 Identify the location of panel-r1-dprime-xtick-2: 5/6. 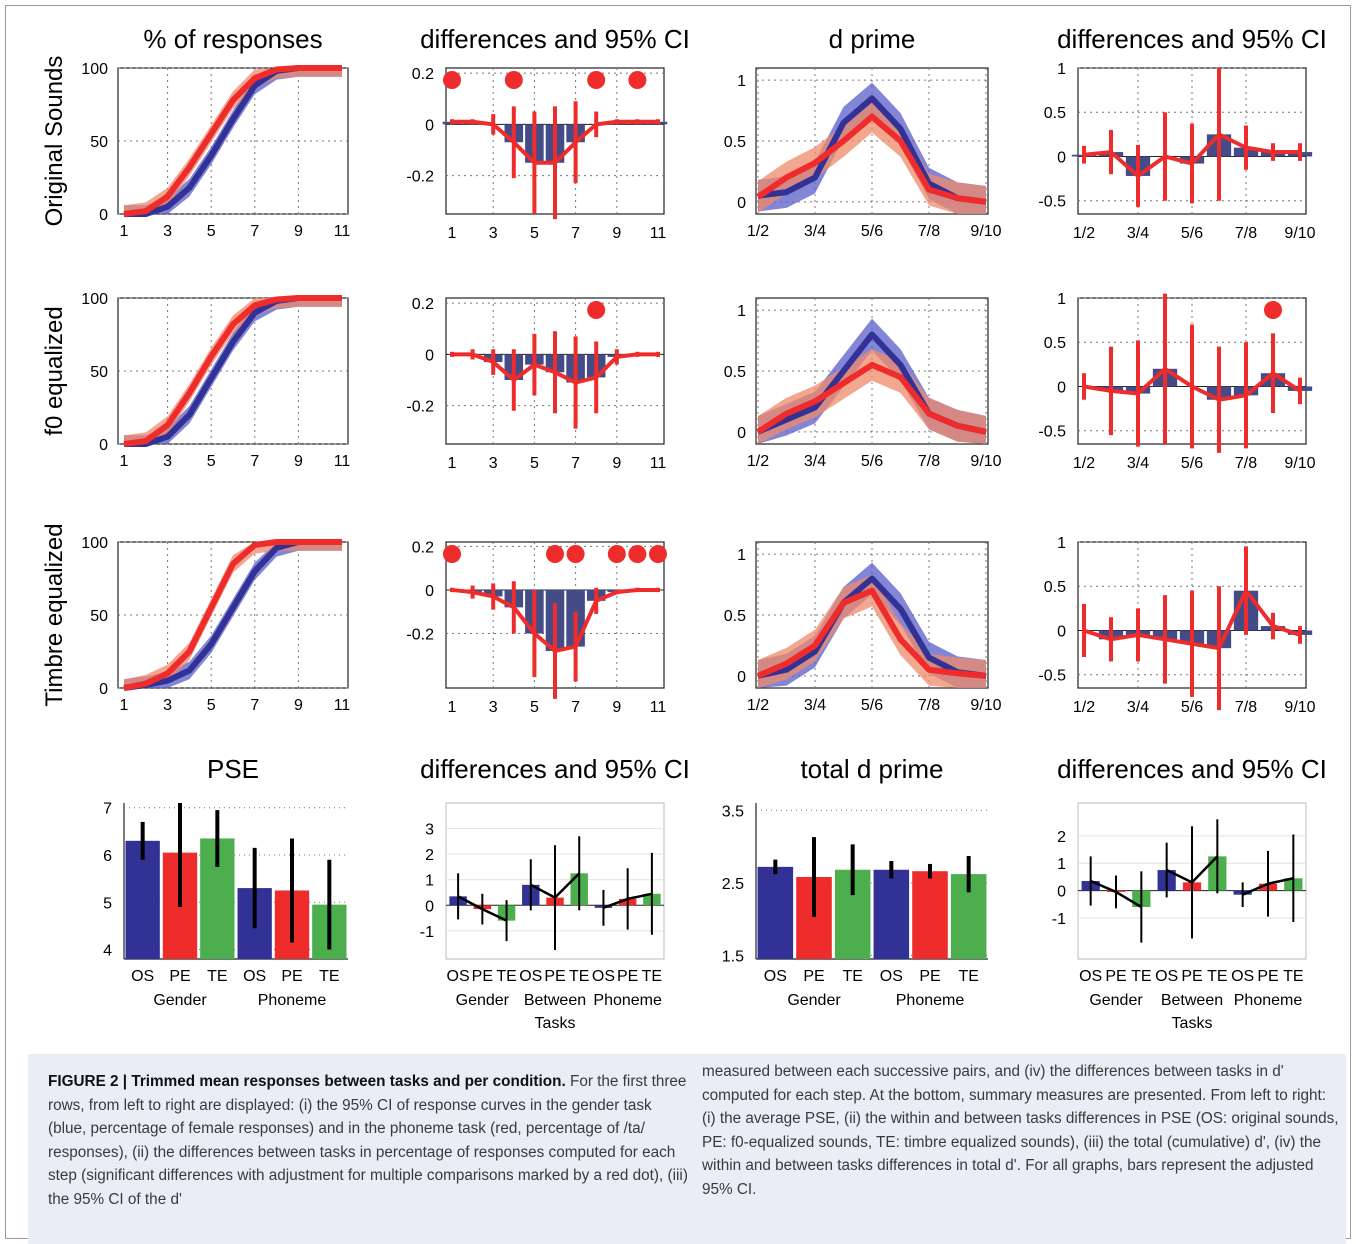
(872, 231).